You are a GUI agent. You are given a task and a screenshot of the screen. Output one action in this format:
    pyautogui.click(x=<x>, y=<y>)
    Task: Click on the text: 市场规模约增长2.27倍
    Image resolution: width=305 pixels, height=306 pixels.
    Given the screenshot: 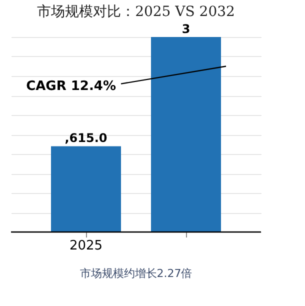 What is the action you would take?
    pyautogui.click(x=136, y=273)
    